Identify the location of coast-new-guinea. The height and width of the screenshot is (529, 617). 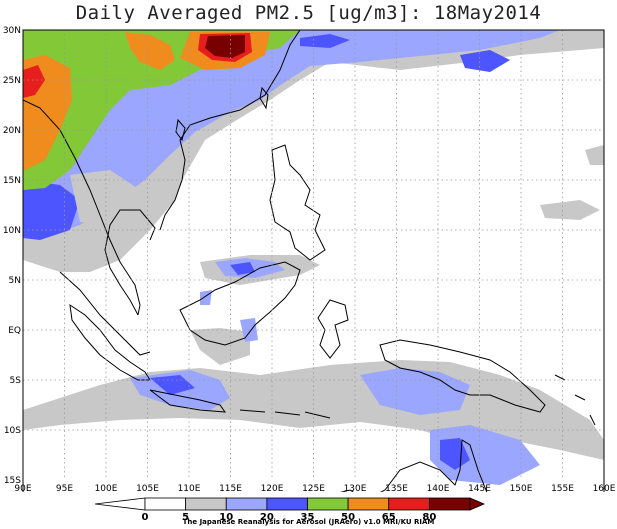
(462, 376).